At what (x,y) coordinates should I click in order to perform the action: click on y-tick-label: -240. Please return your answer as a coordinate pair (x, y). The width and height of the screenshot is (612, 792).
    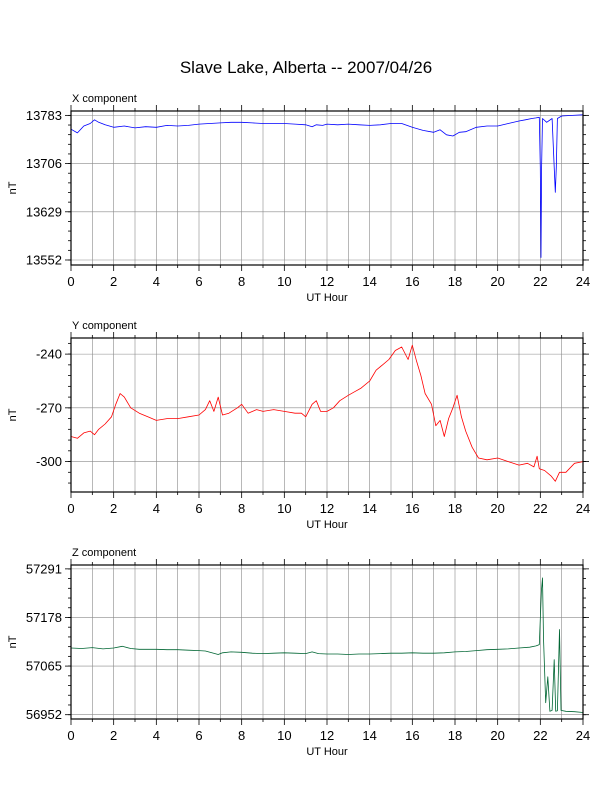
    Looking at the image, I should click on (49, 354).